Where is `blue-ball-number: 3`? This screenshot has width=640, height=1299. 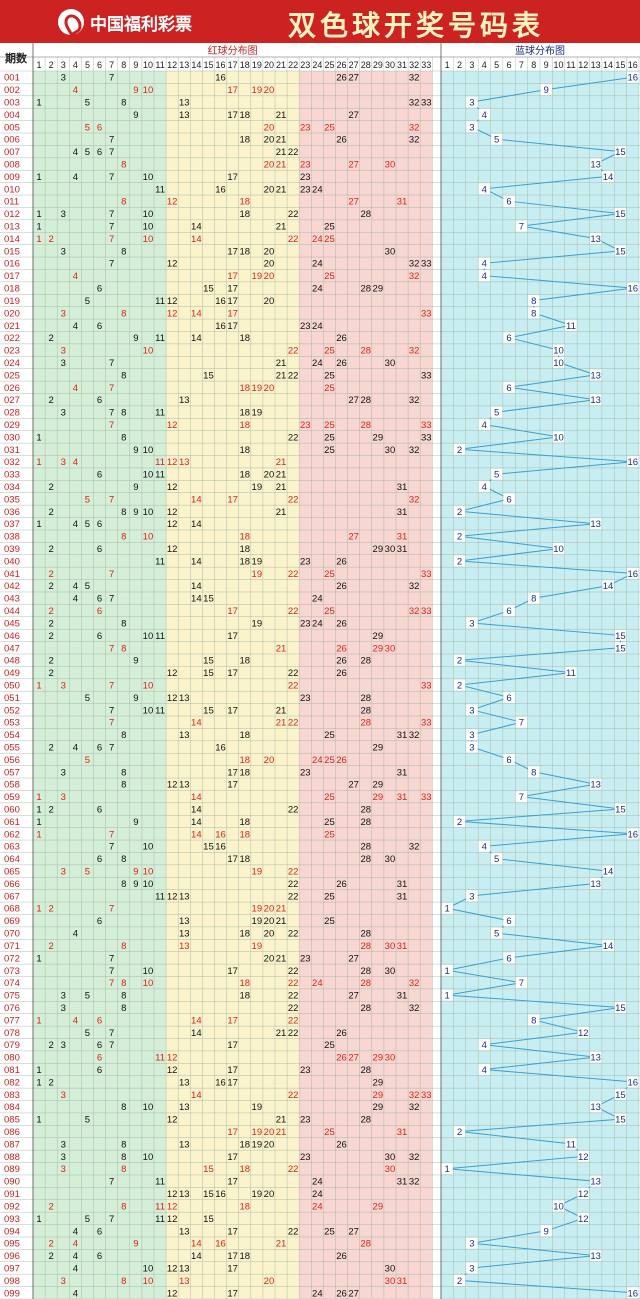
blue-ball-number: 3 is located at coordinates (471, 1244).